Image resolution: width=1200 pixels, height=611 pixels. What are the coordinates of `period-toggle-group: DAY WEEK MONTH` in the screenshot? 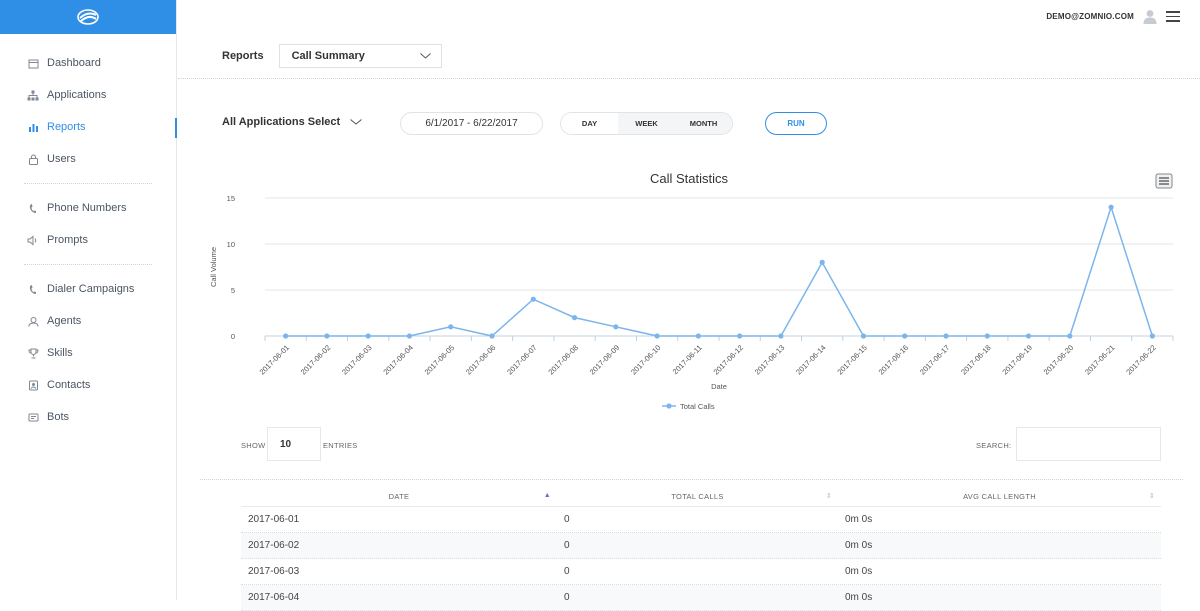 It's located at (646, 123).